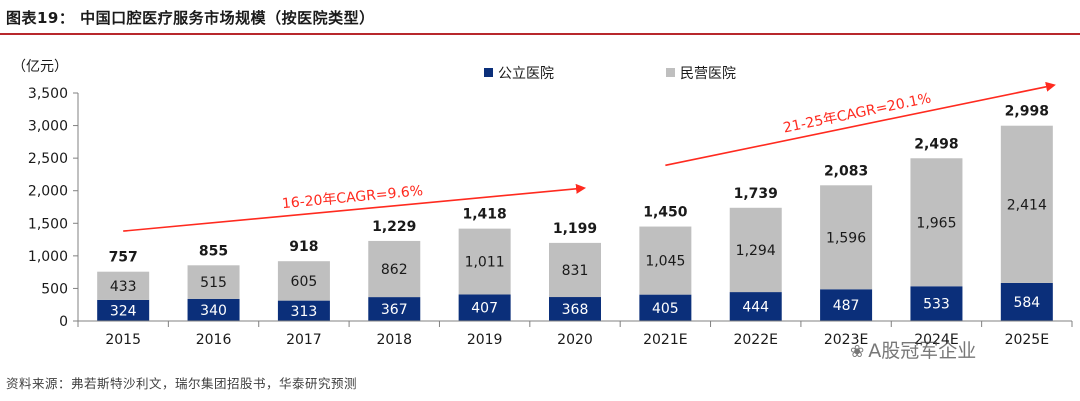 This screenshot has width=1080, height=401. I want to click on total-label: 1,450, so click(665, 213).